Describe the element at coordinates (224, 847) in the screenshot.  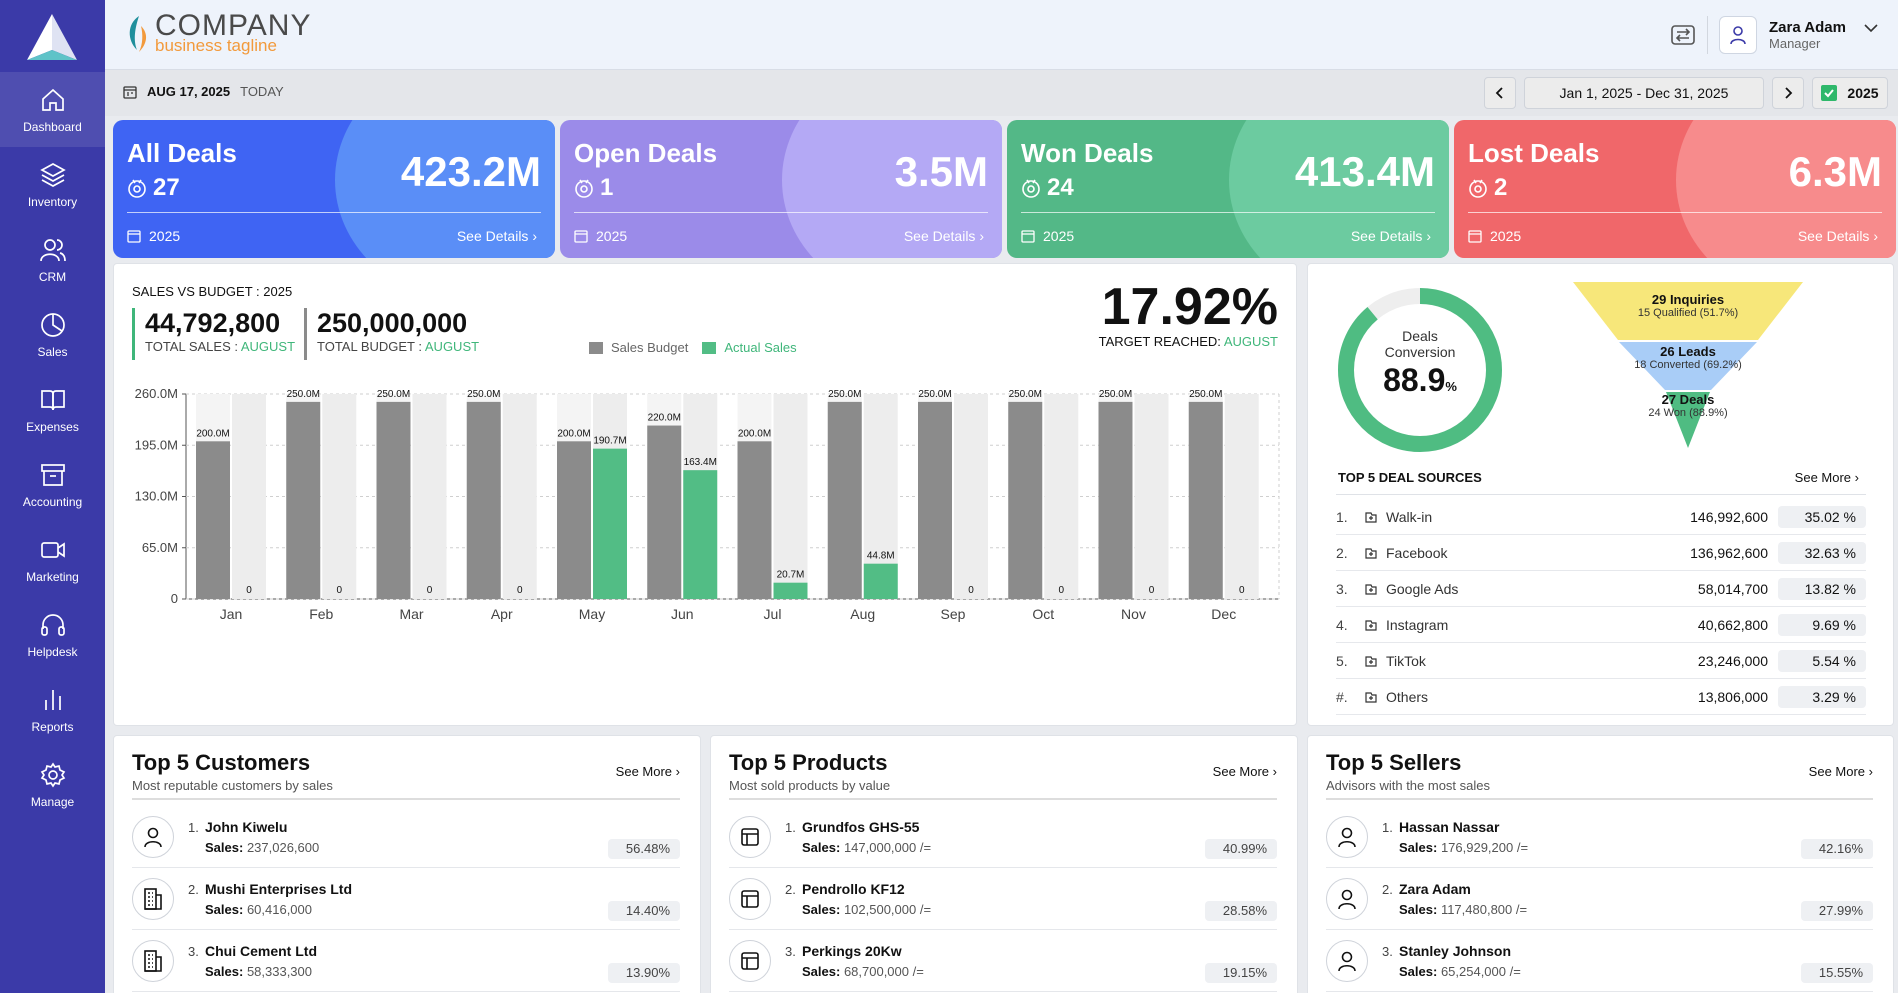
I see `sales-label: Sales:` at that location.